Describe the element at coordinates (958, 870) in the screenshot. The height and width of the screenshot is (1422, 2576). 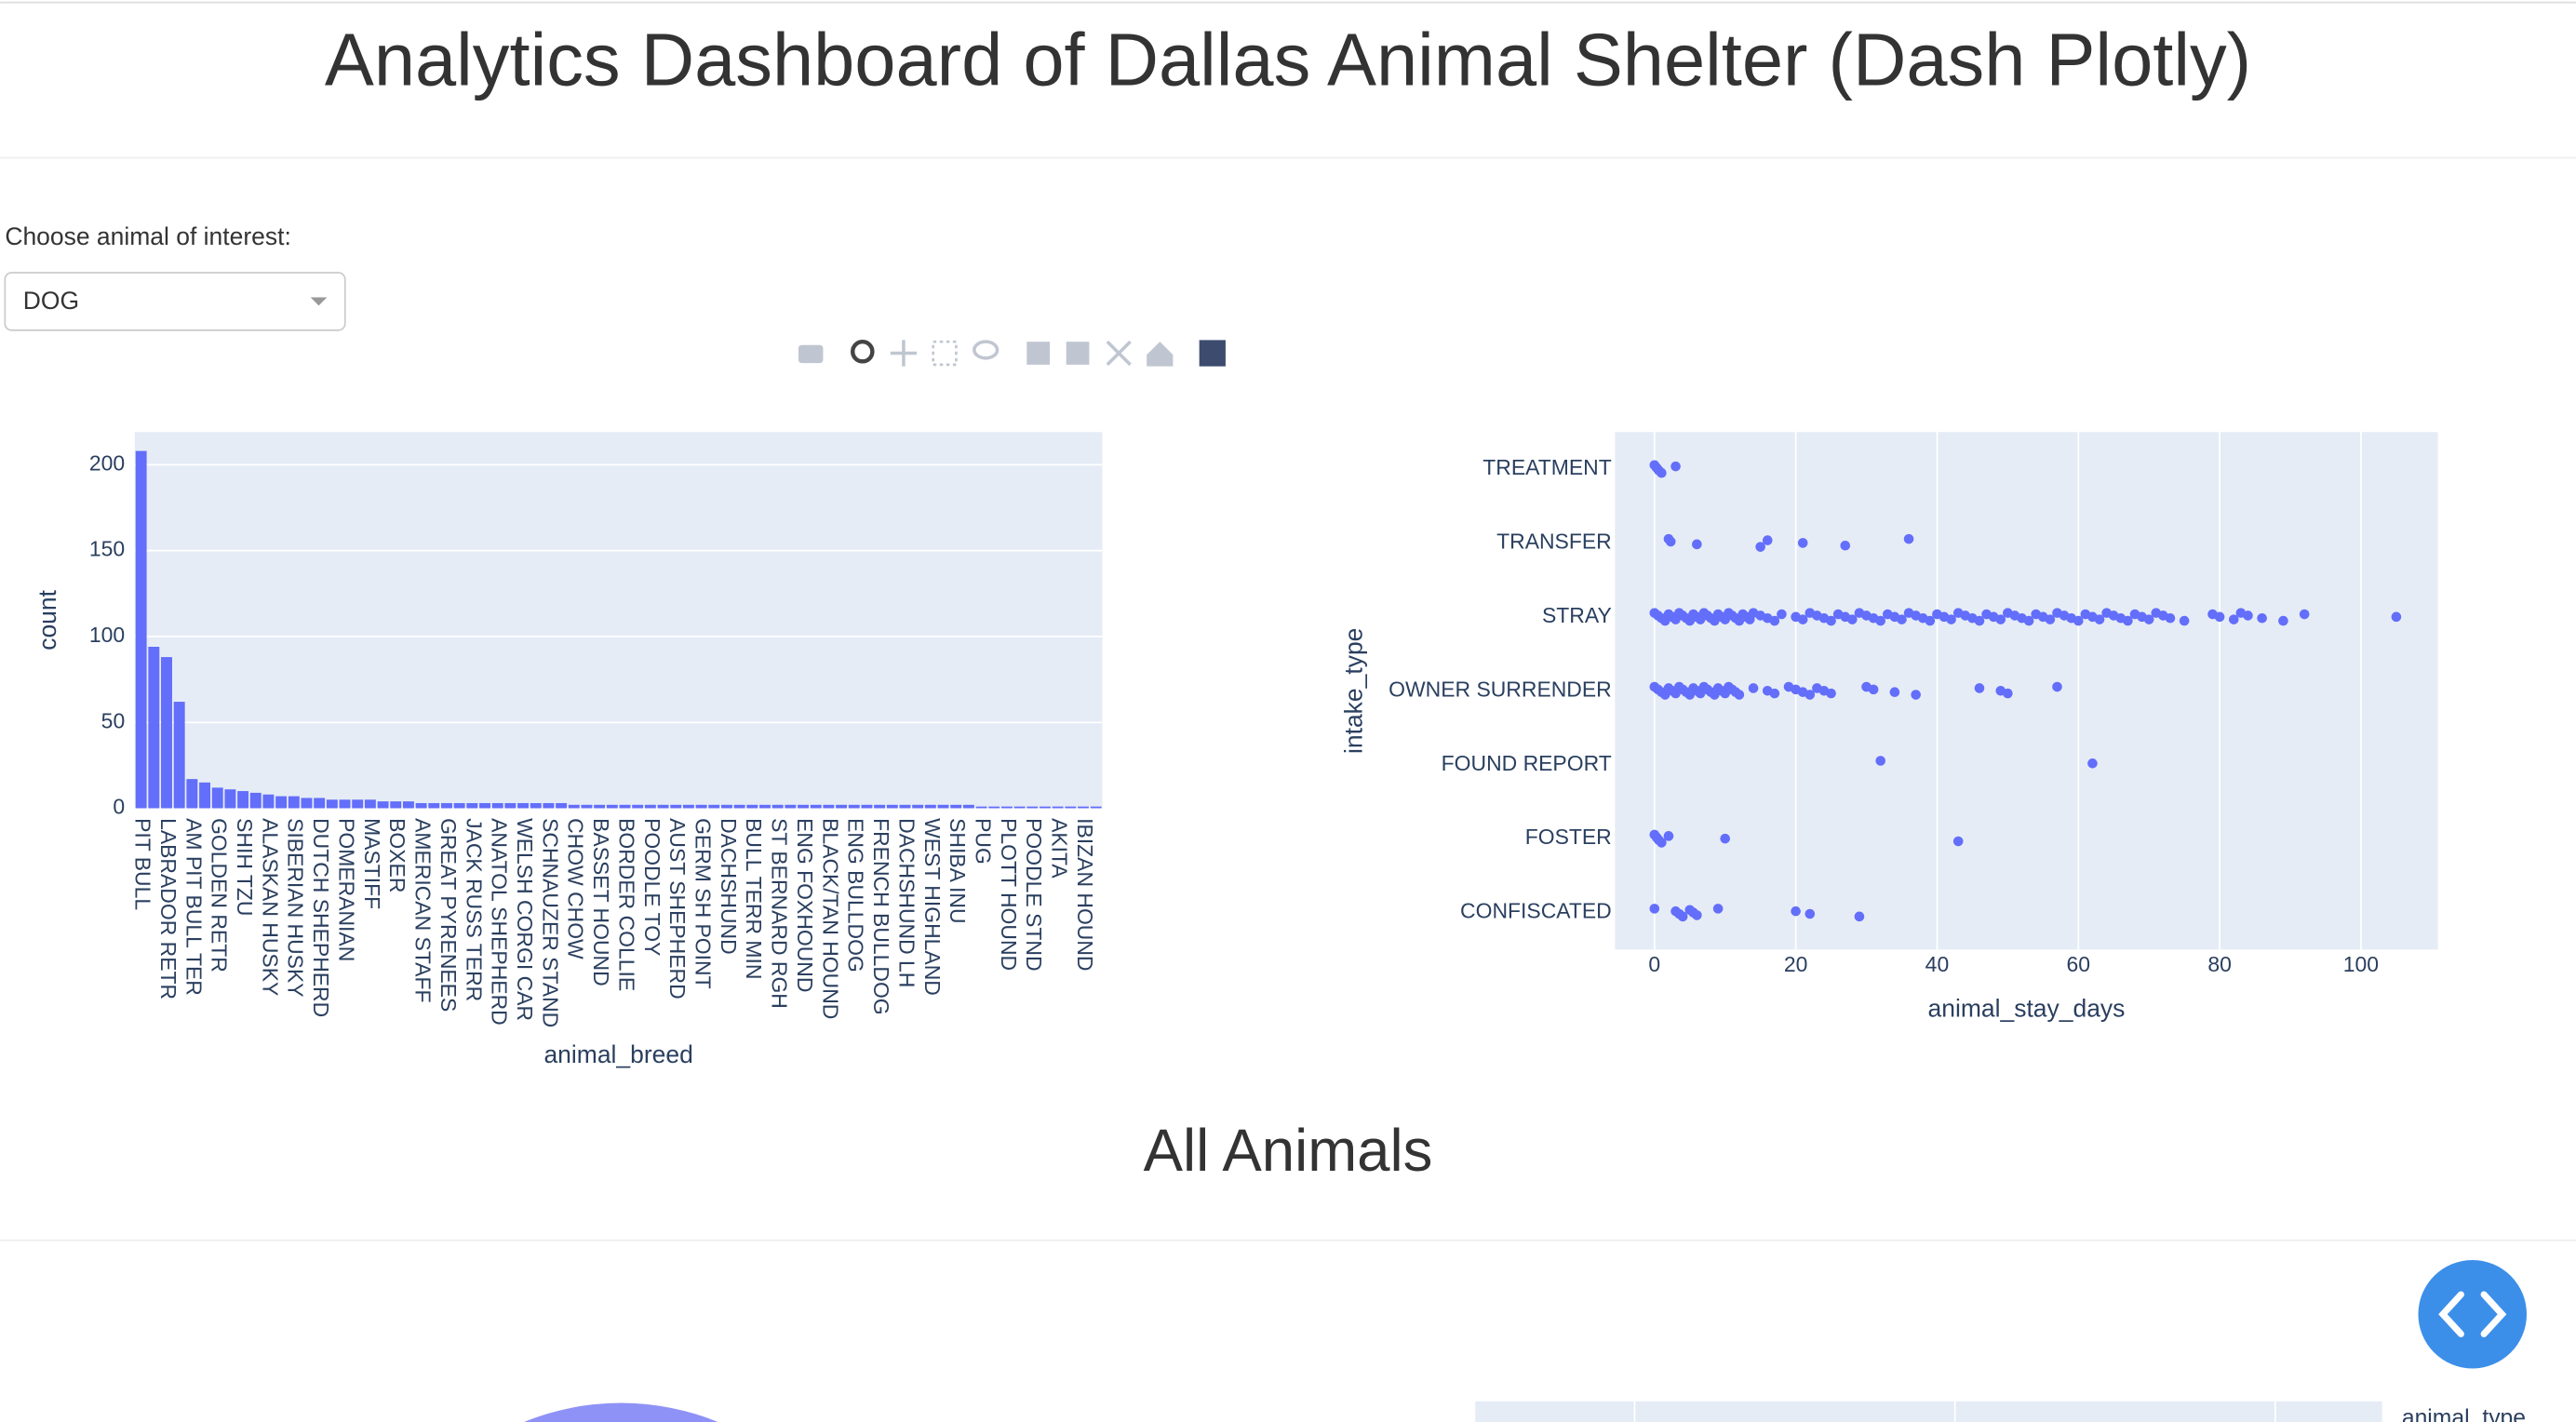
I see `x-tick-label: SHIBA INU` at that location.